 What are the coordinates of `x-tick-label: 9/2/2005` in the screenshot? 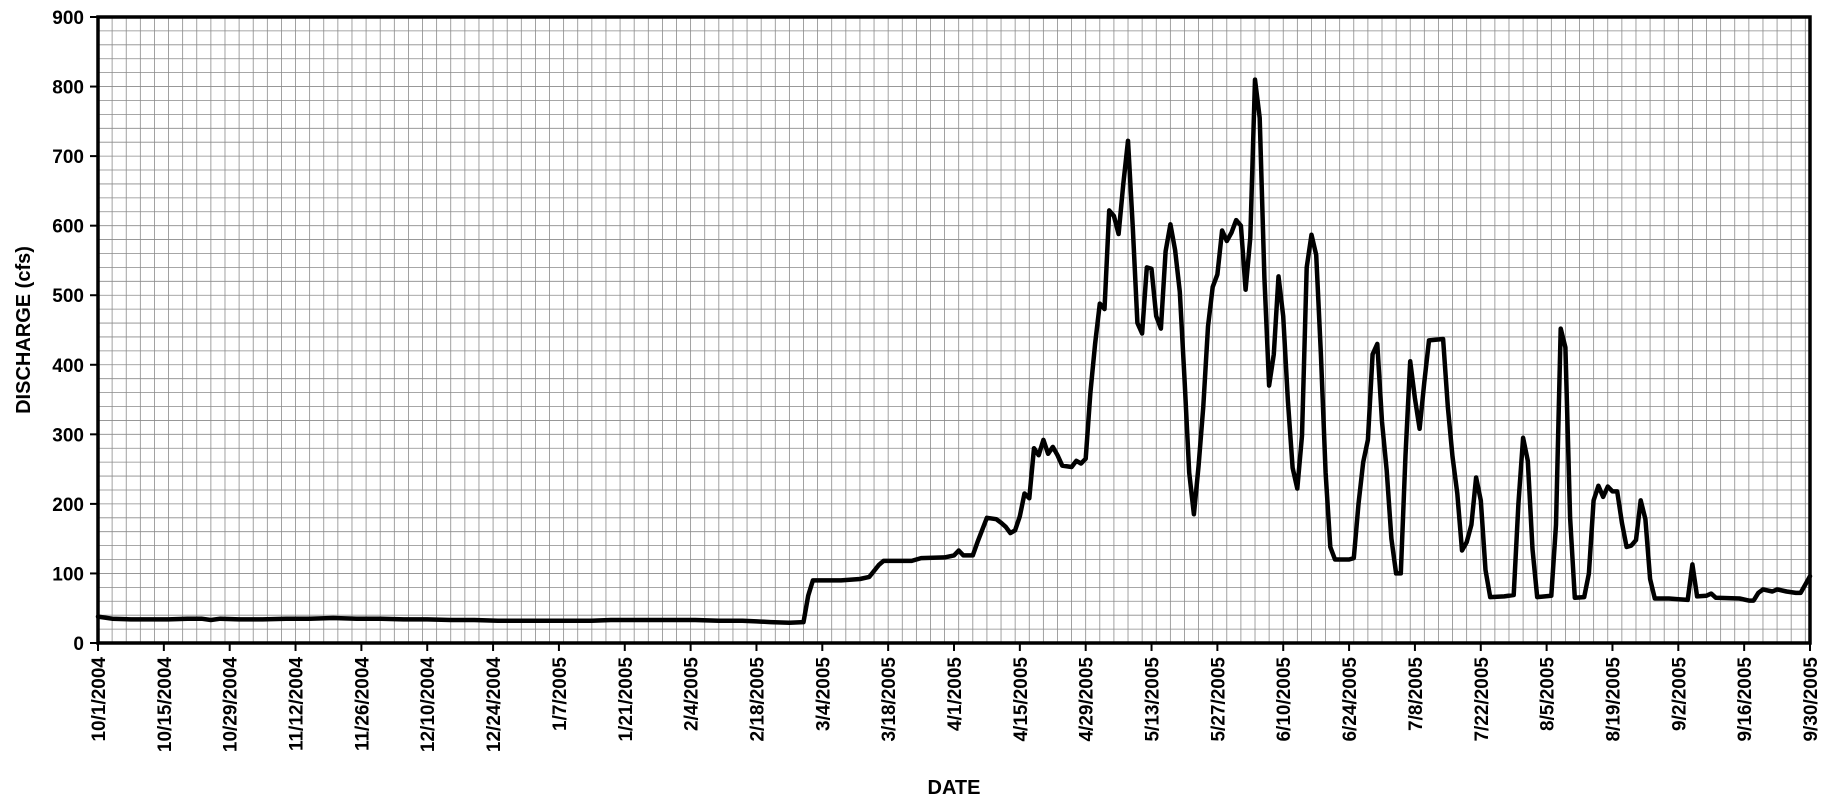 It's located at (1679, 694).